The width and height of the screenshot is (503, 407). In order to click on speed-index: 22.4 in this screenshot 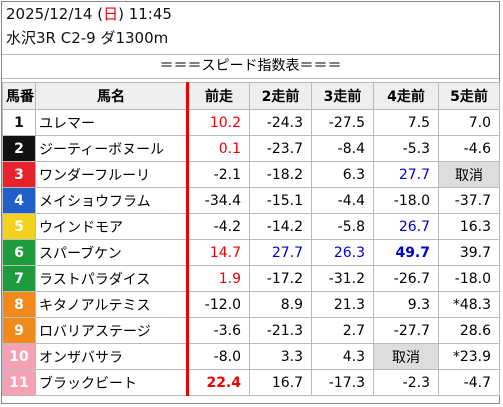, I will do `click(218, 382)`.